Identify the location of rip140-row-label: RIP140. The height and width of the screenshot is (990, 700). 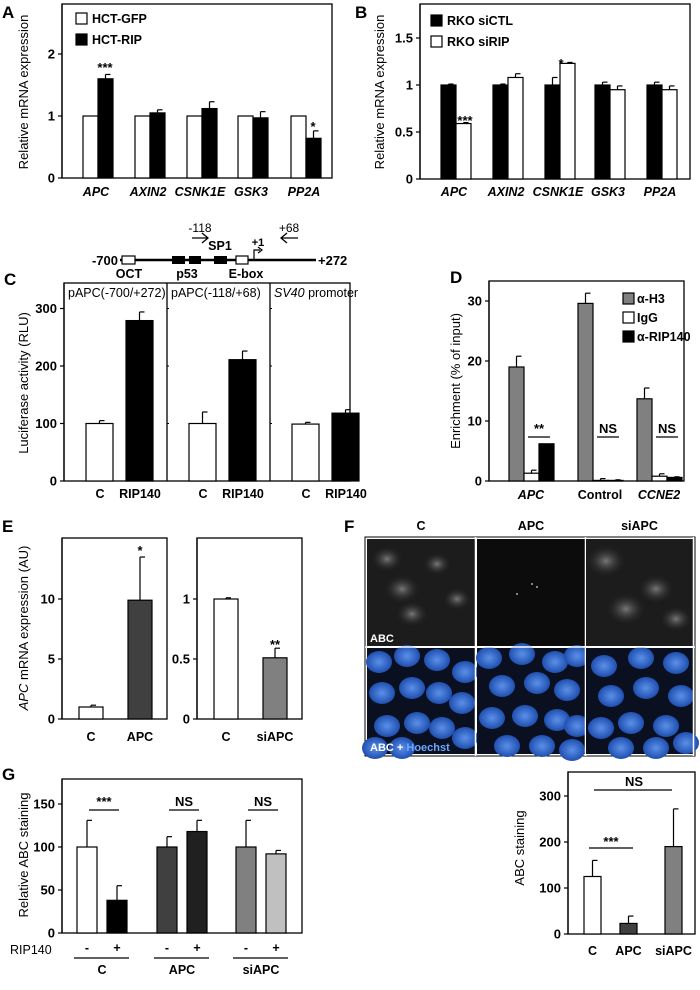
(31, 950).